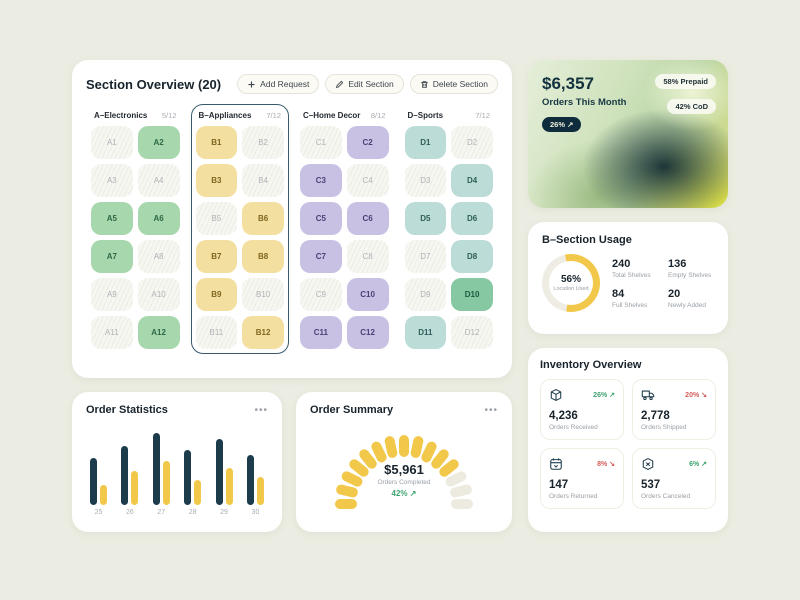 This screenshot has width=800, height=600. I want to click on bar-group: 27, so click(161, 471).